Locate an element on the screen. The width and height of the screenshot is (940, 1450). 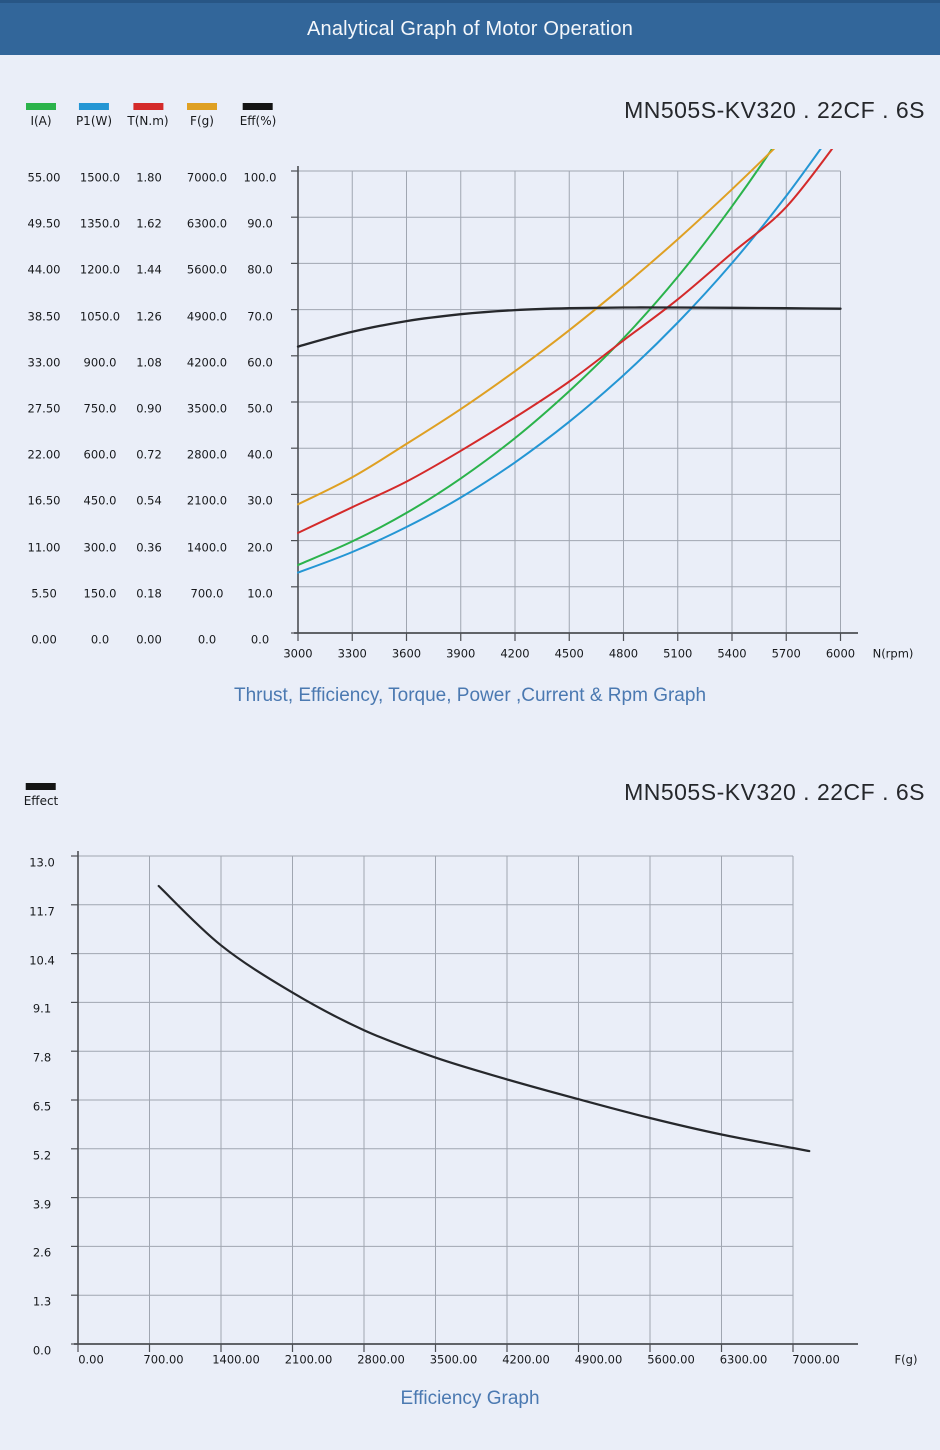
y-tick-label: 13.0 is located at coordinates (42, 862).